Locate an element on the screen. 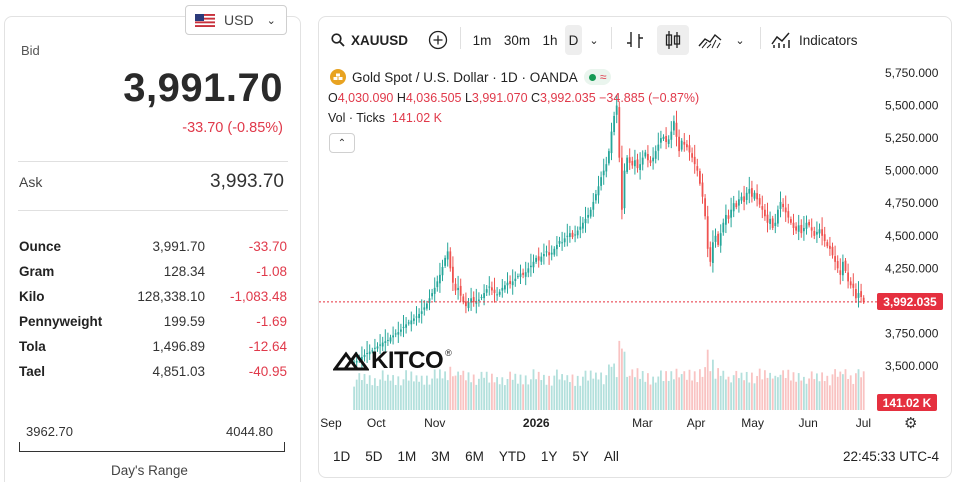 The image size is (955, 482). high-value: 4,036.505 is located at coordinates (433, 98).